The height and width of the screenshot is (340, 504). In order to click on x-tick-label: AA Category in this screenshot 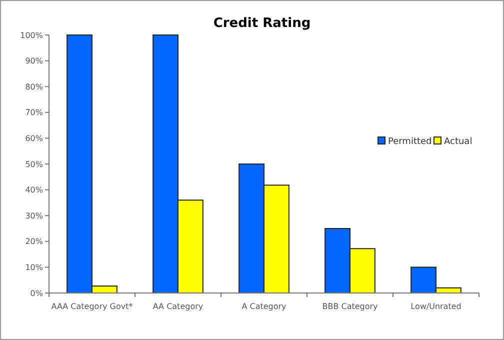, I will do `click(178, 306)`.